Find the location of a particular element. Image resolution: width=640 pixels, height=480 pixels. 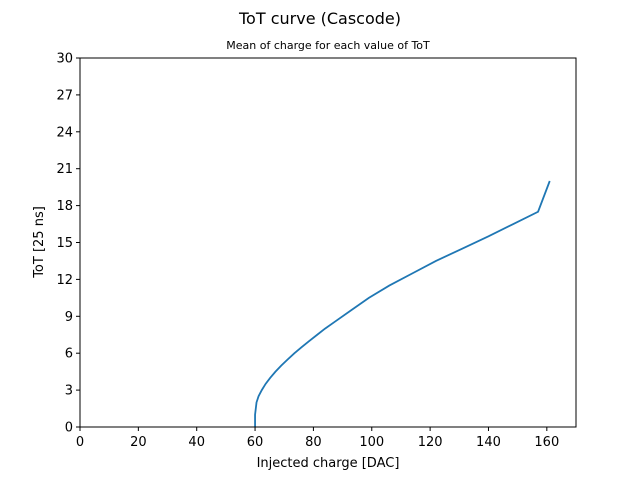

x-tick-label-20: 20 is located at coordinates (138, 442).